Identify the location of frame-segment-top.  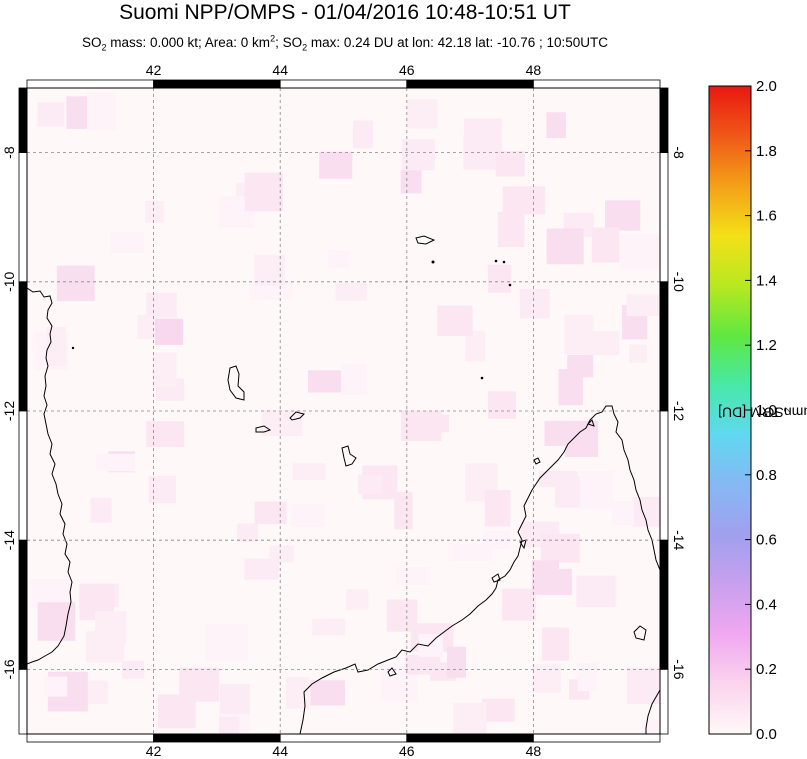
(90, 84).